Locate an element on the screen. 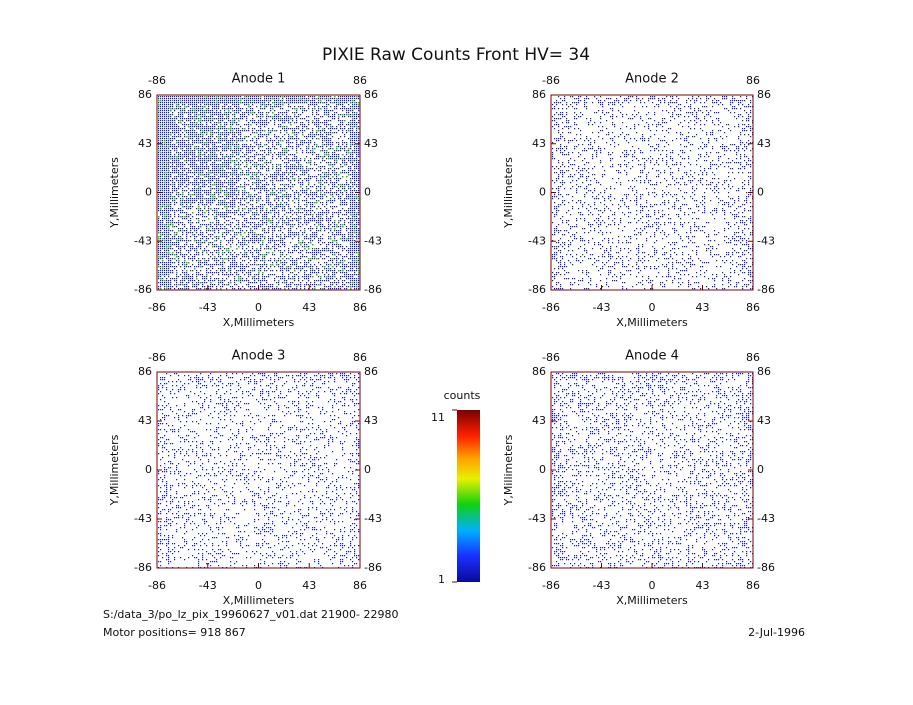  date: 2-Jul-1996 is located at coordinates (776, 632).